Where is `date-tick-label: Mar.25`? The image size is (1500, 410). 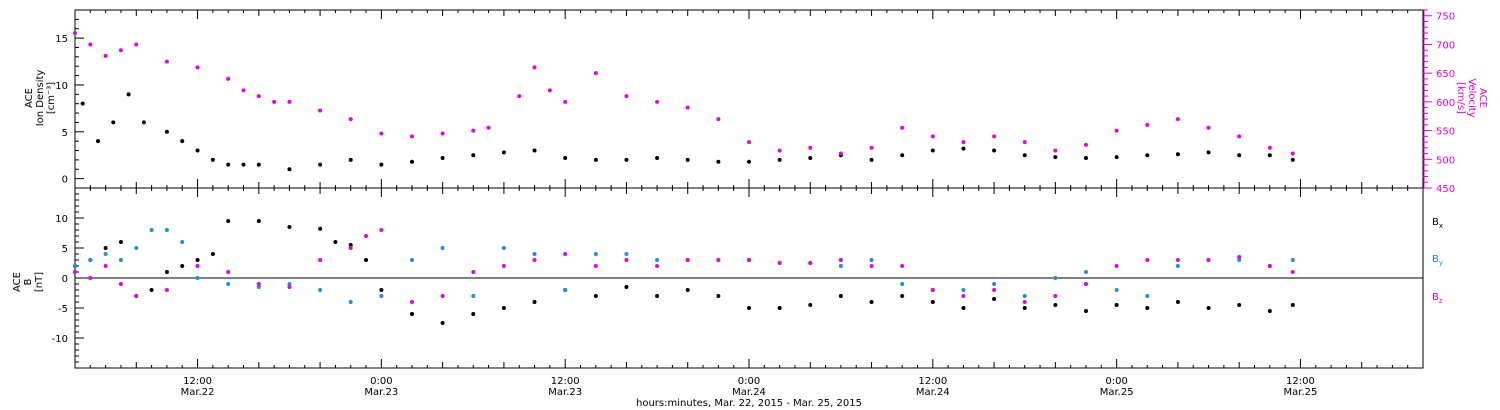
date-tick-label: Mar.25 is located at coordinates (1117, 392).